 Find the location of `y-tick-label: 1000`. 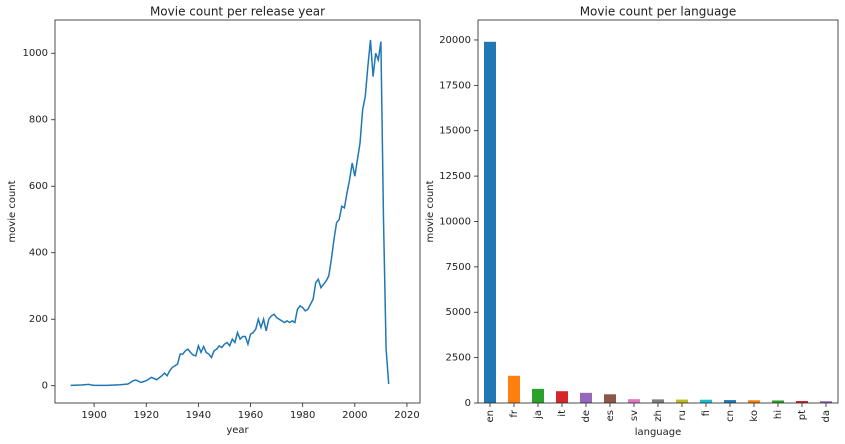

y-tick-label: 1000 is located at coordinates (35, 53).